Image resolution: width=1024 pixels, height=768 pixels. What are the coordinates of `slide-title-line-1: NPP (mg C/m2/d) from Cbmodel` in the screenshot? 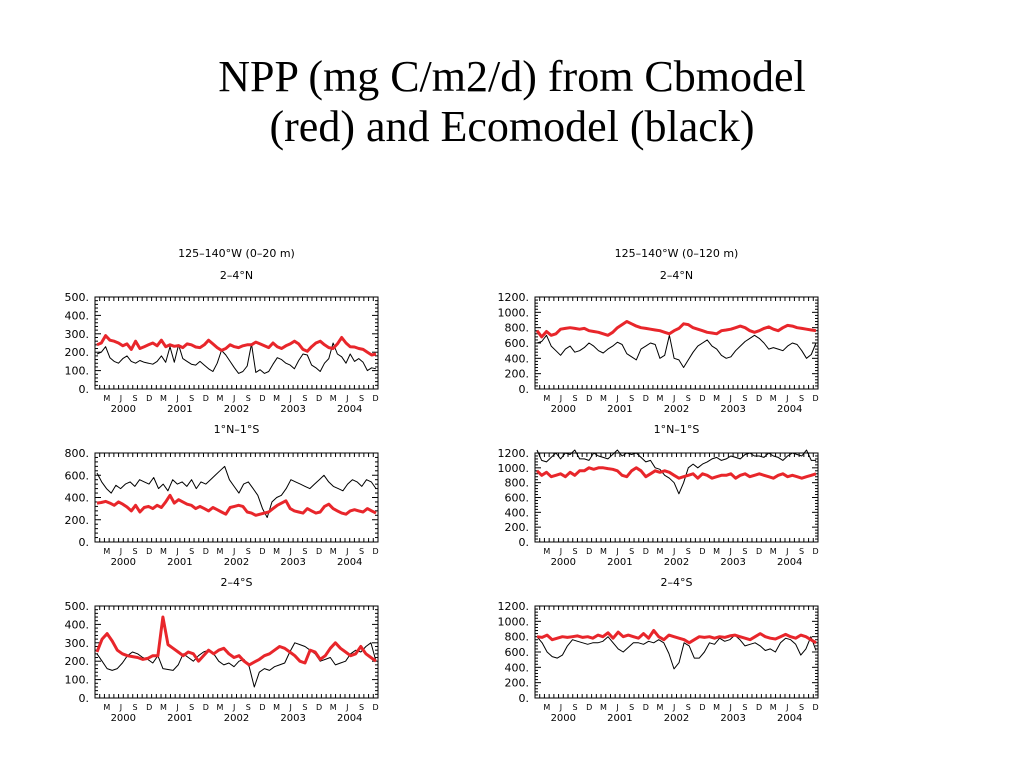 It's located at (512, 76).